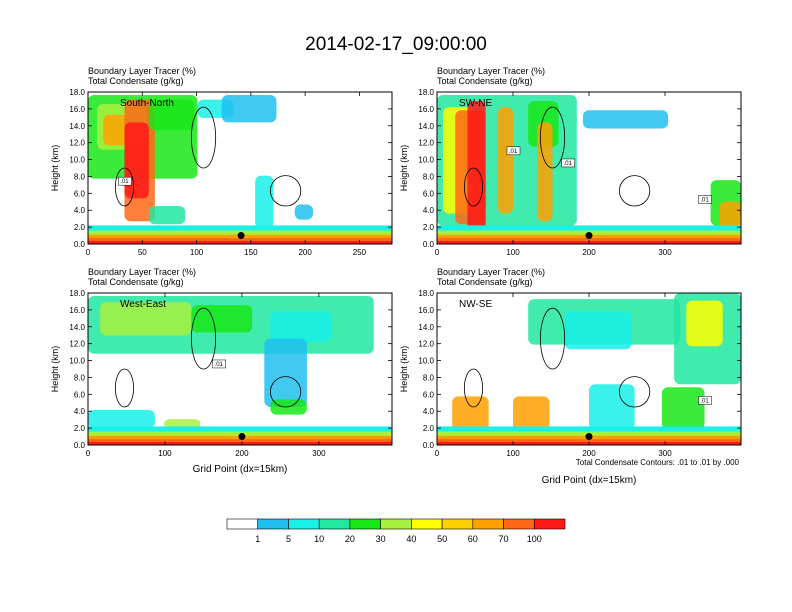 The width and height of the screenshot is (792, 612). Describe the element at coordinates (257, 539) in the screenshot. I see `colorbar-label: 1` at that location.